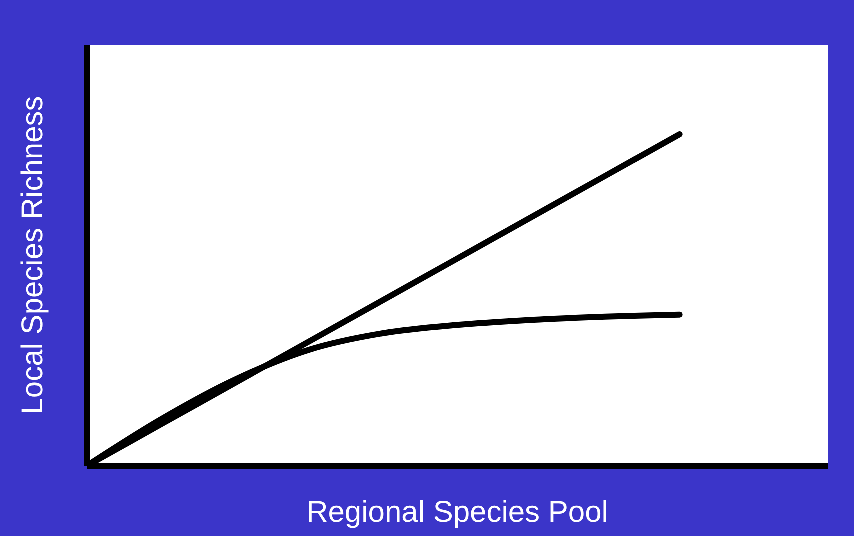  Describe the element at coordinates (457, 512) in the screenshot. I see `x-axis-title: Regional Species Pool` at that location.